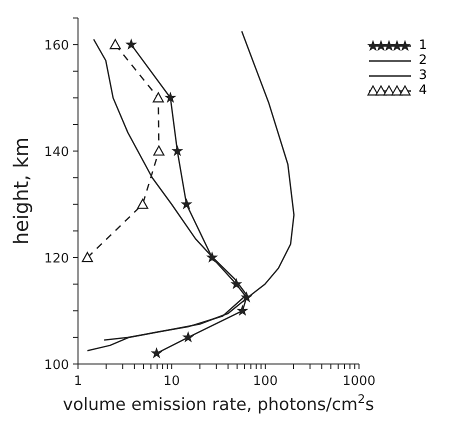  Describe the element at coordinates (56, 365) in the screenshot. I see `y-tick-label: 100` at that location.